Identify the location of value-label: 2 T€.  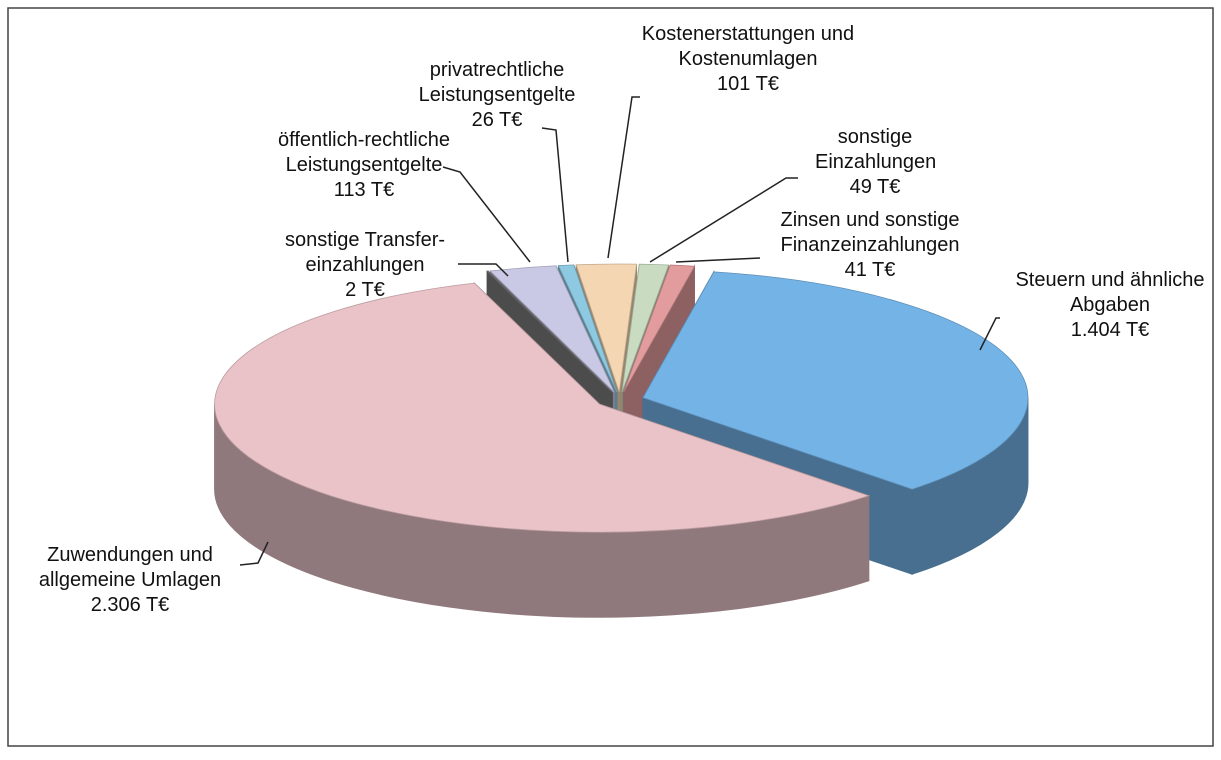
(365, 290).